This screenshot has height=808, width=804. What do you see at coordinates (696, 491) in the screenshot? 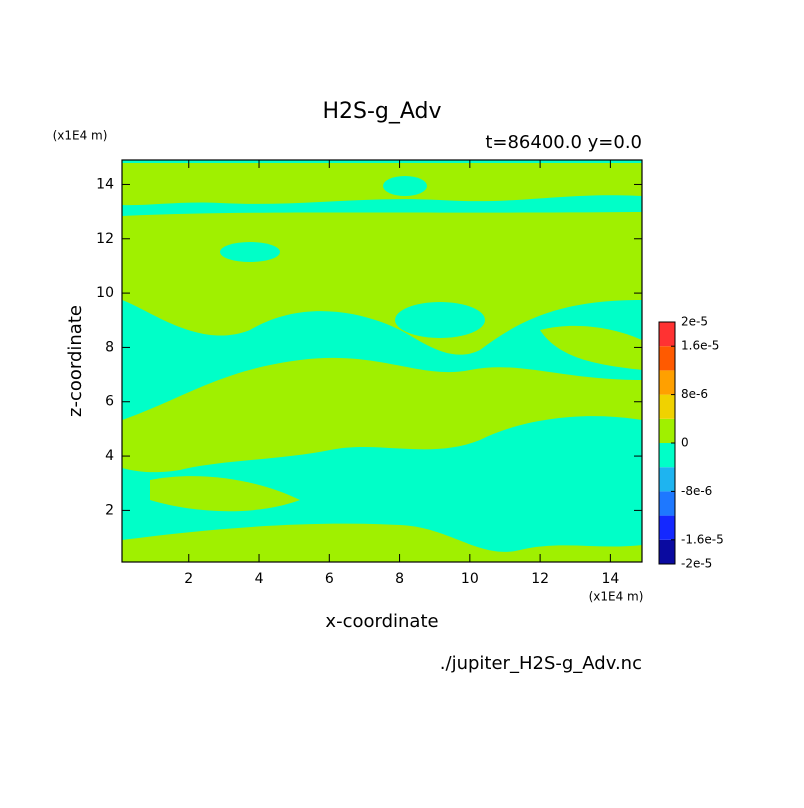
I see `colorbar-tick-label: -8e-6` at bounding box center [696, 491].